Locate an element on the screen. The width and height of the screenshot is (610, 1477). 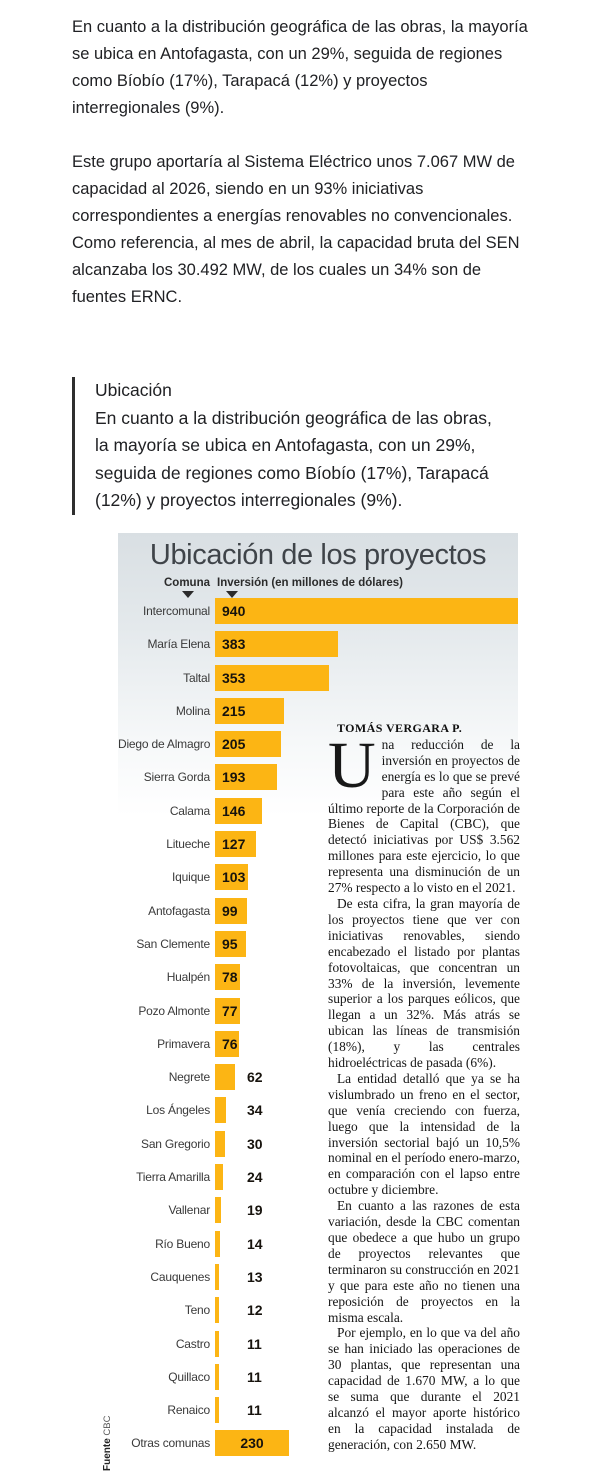
chart-bar: 77 is located at coordinates (227, 1010).